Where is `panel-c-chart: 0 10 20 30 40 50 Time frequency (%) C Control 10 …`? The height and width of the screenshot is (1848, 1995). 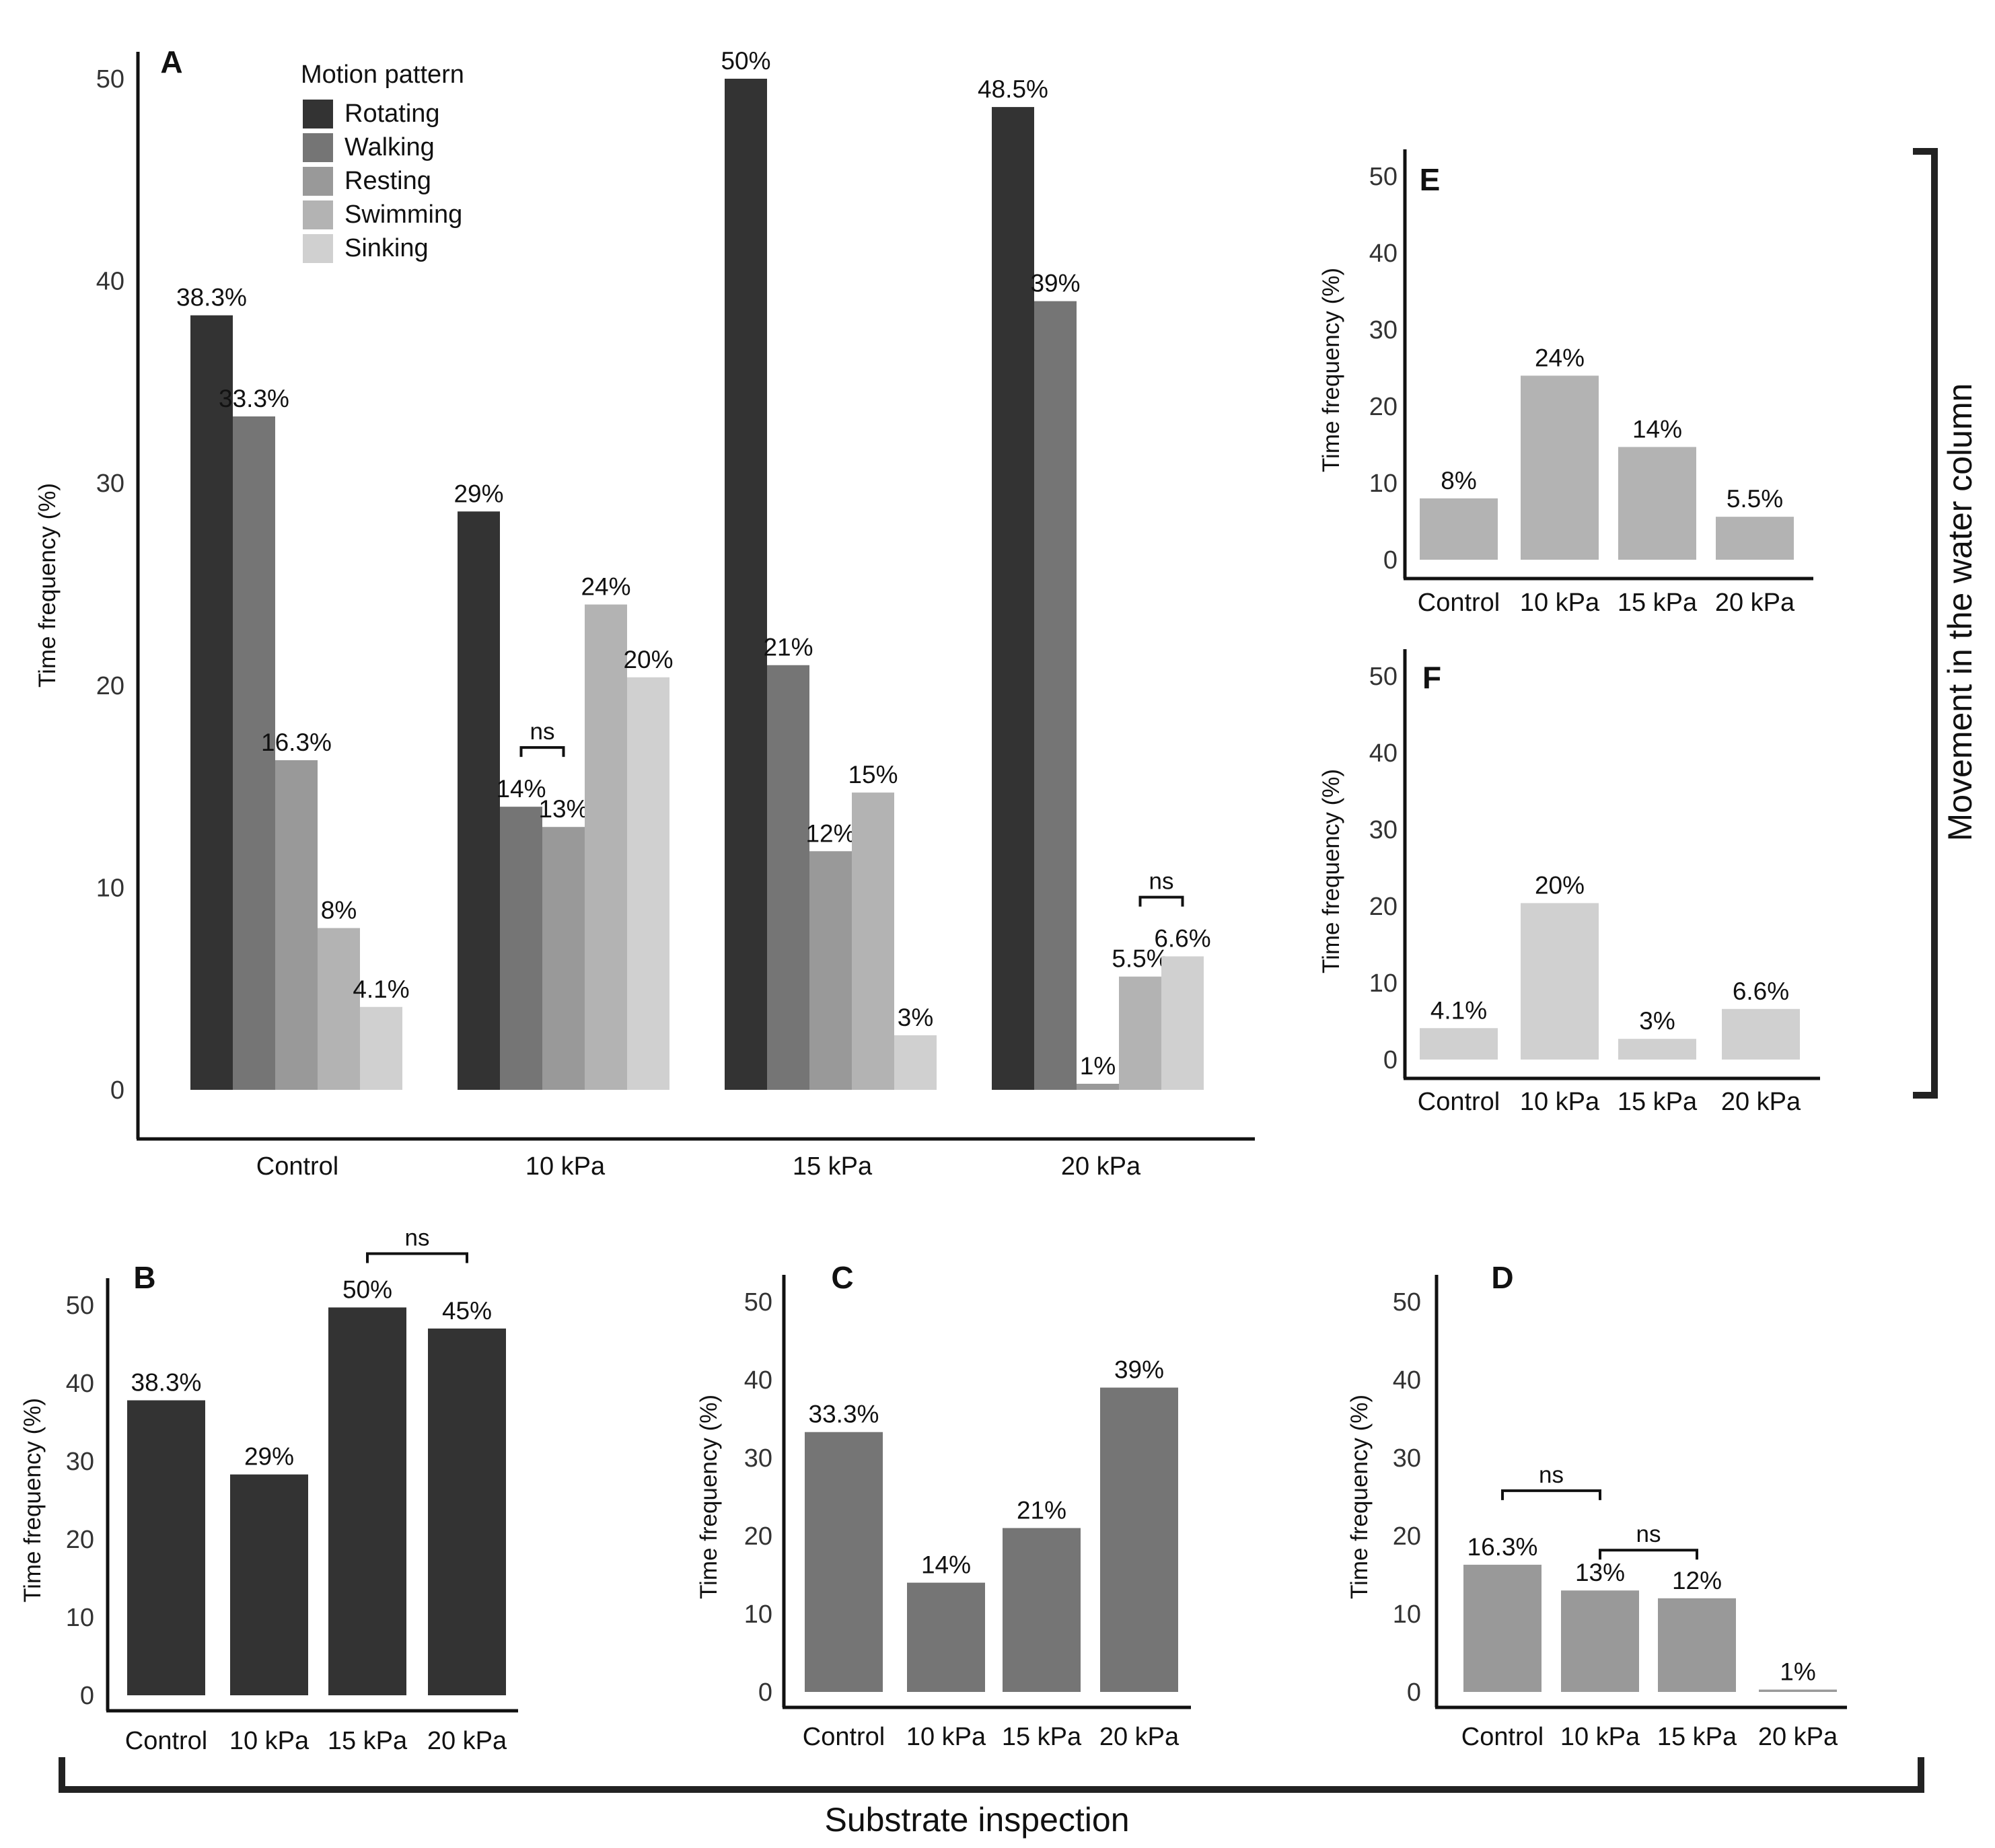 panel-c-chart: 0 10 20 30 40 50 Time frequency (%) C Control 10 … is located at coordinates (943, 1505).